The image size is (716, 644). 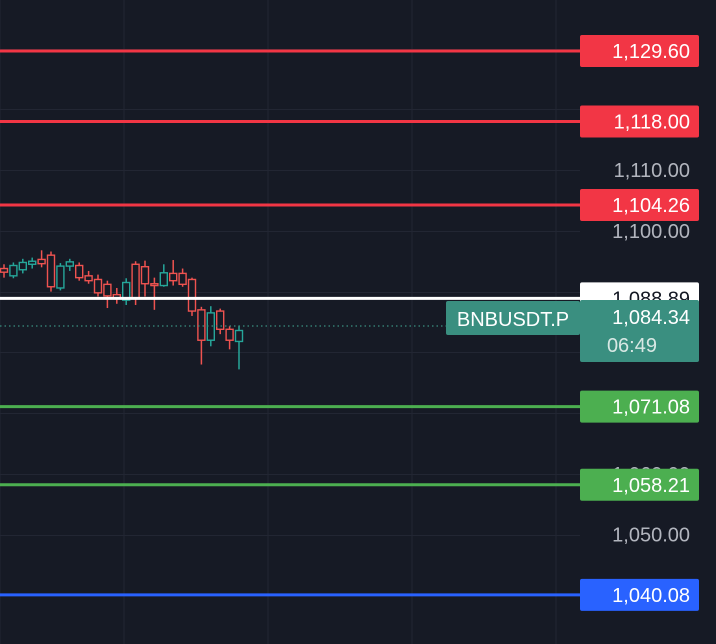 What do you see at coordinates (349, 51) in the screenshot?
I see `price-level-0: 1,129.60` at bounding box center [349, 51].